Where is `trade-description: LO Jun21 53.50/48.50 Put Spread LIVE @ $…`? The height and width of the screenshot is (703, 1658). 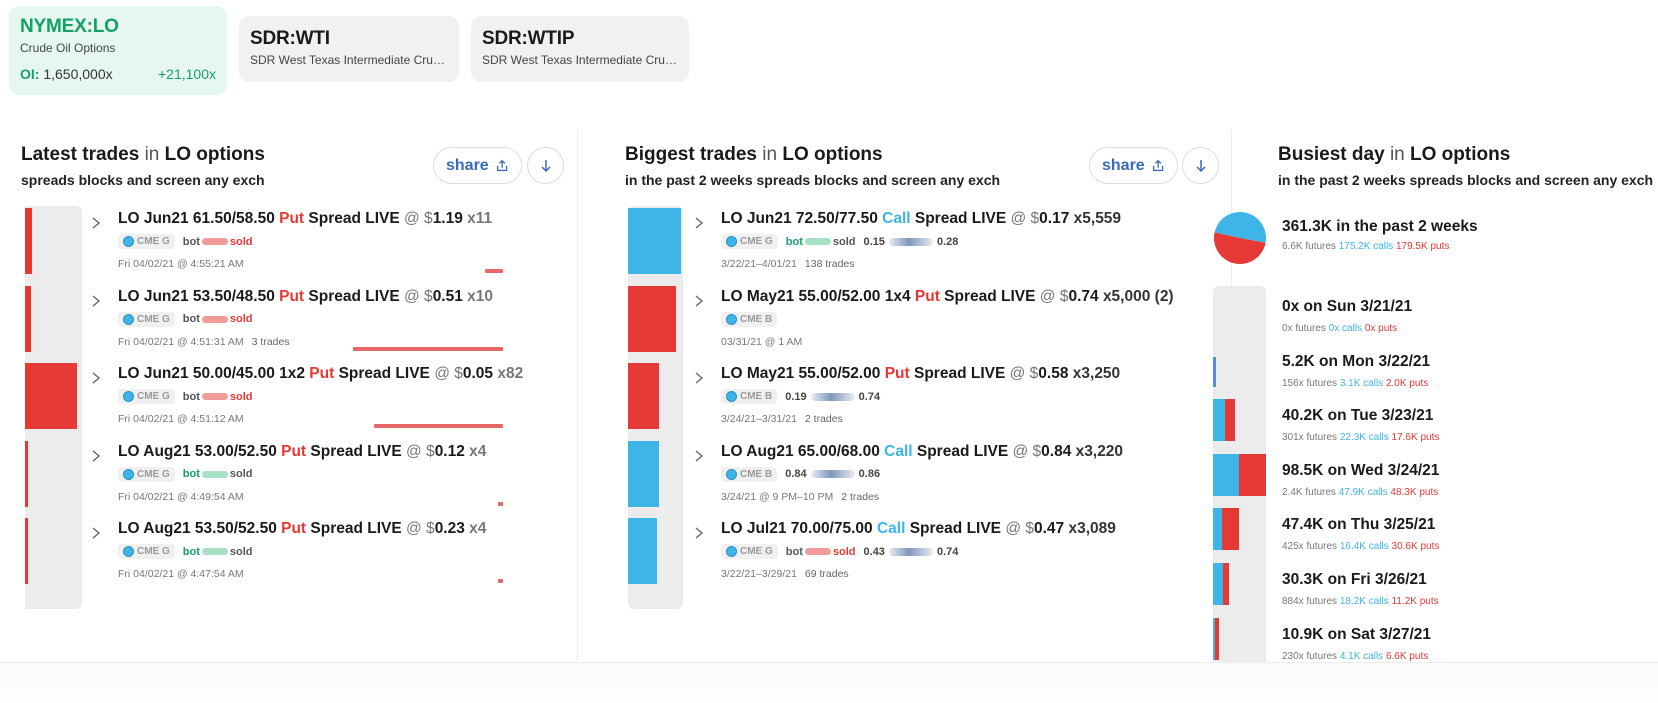 trade-description: LO Jun21 53.50/48.50 Put Spread LIVE @ $… is located at coordinates (305, 297).